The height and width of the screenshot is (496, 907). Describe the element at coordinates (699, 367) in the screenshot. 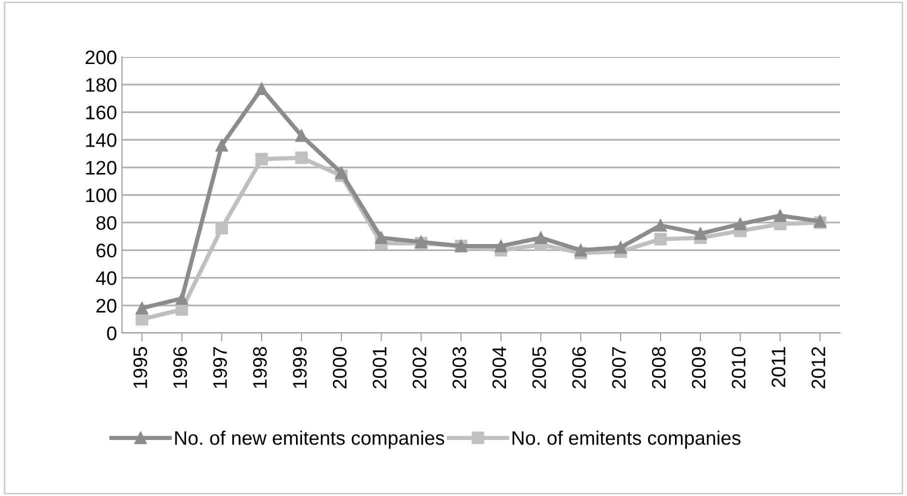

I see `x-tick-label: 2009` at that location.